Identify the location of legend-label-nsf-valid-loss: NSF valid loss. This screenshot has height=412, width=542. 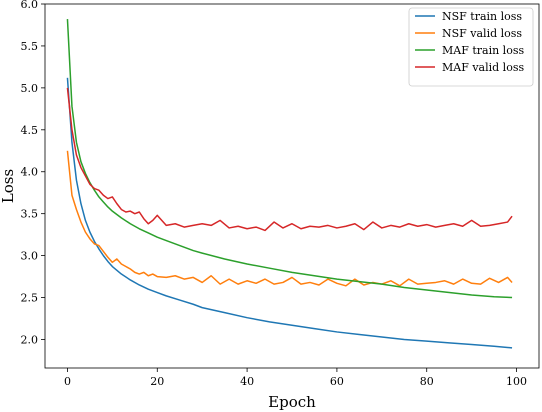
(482, 33).